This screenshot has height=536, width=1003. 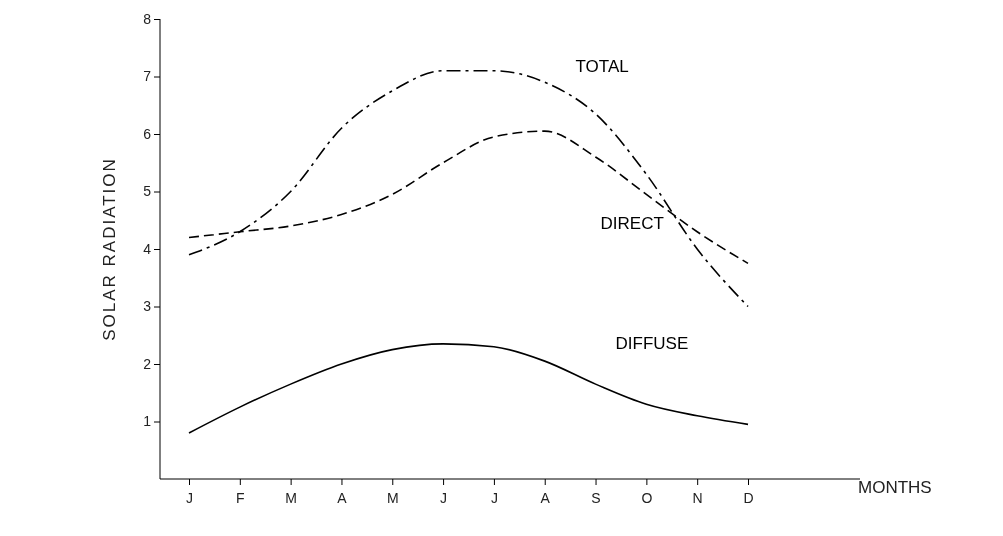 I want to click on series-label: DIRECT, so click(x=632, y=223).